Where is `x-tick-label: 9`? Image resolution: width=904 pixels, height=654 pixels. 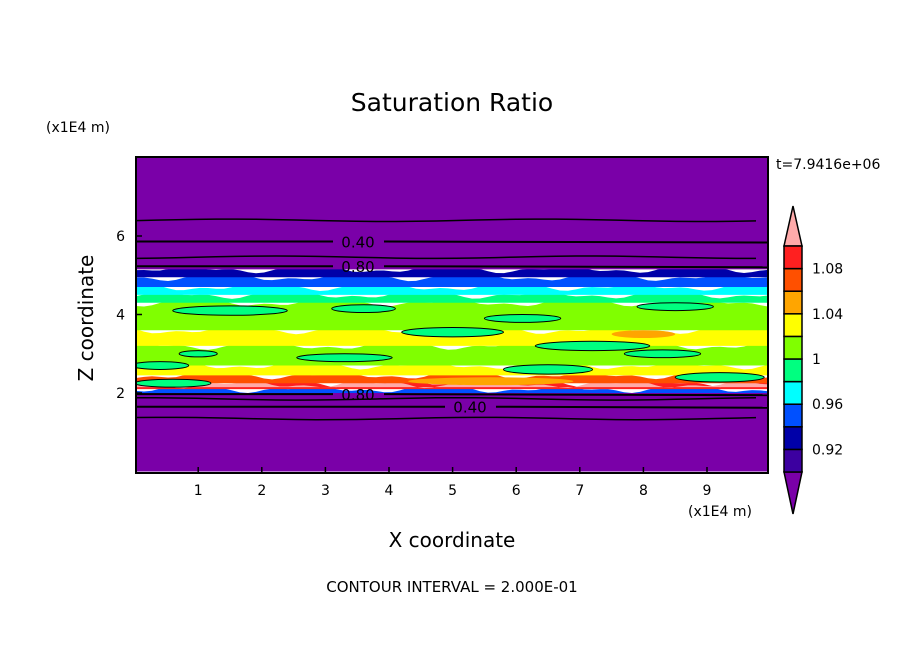 x-tick-label: 9 is located at coordinates (707, 491).